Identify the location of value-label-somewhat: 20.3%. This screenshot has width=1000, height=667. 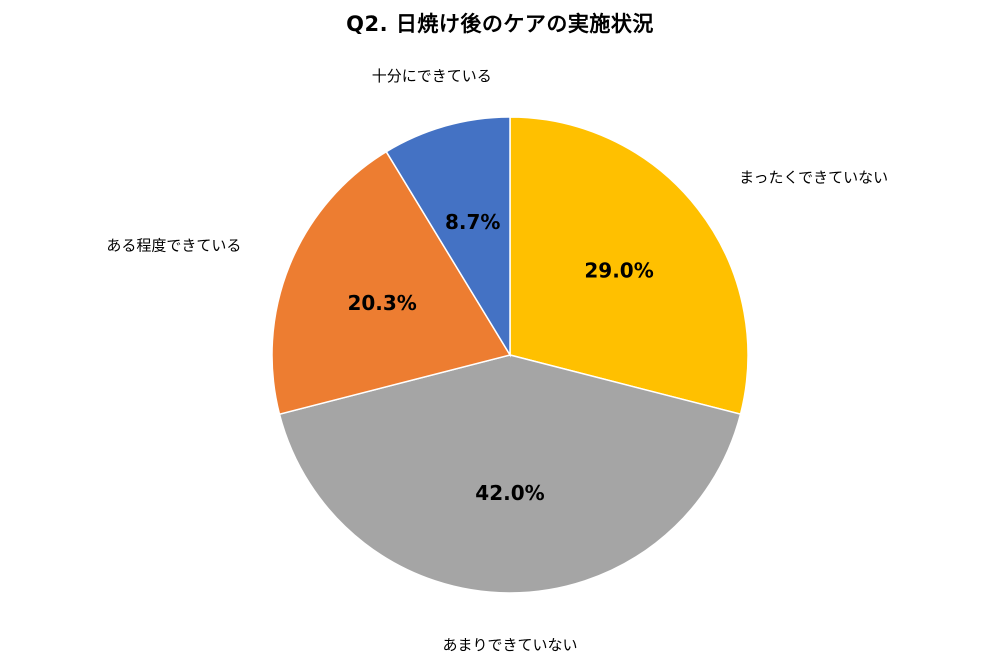
(381, 303).